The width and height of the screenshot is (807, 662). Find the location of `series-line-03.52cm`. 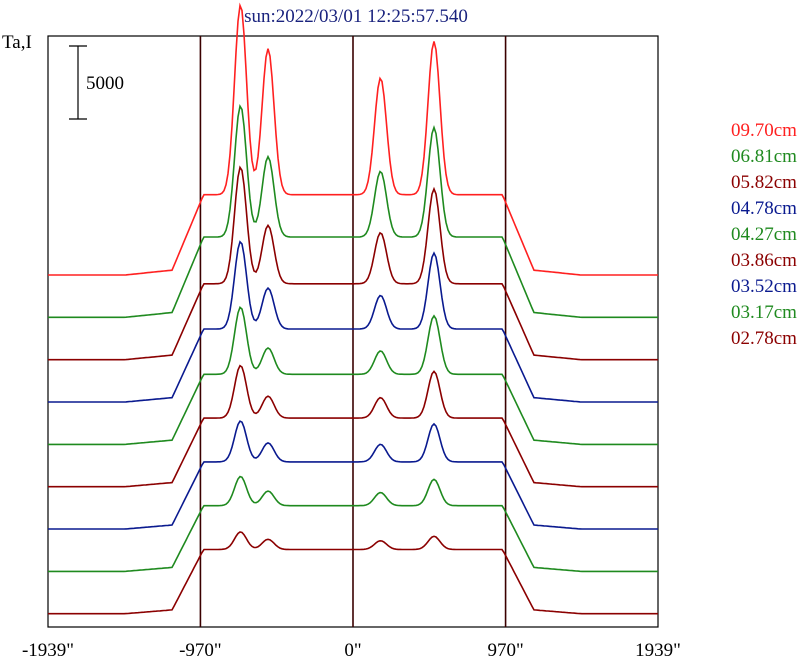

series-line-03.52cm is located at coordinates (353, 475).